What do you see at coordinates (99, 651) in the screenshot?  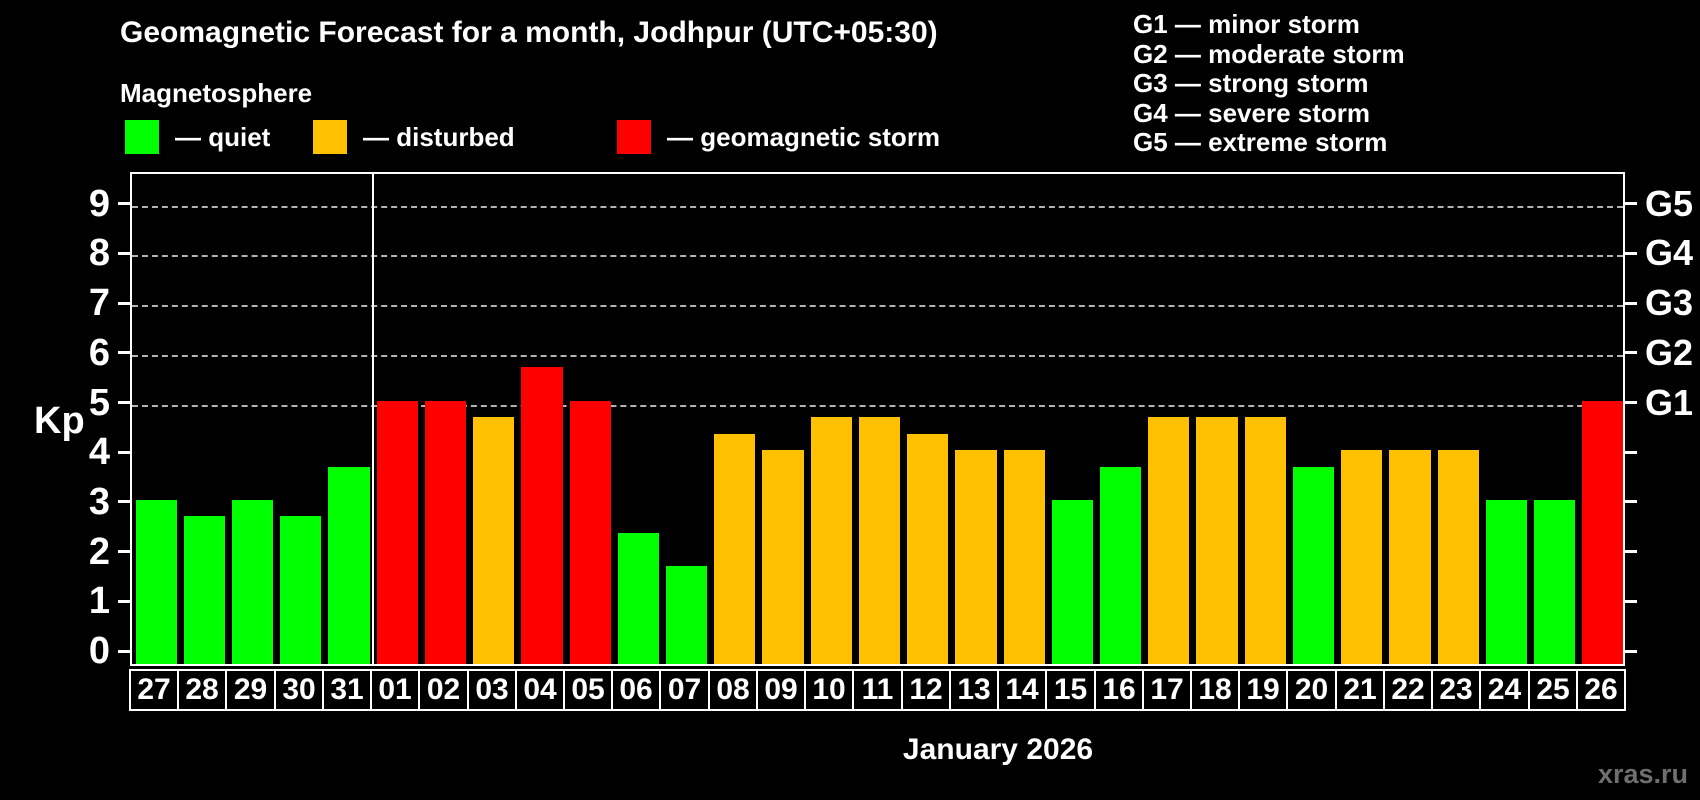 I see `y-axis-label-0: 0` at bounding box center [99, 651].